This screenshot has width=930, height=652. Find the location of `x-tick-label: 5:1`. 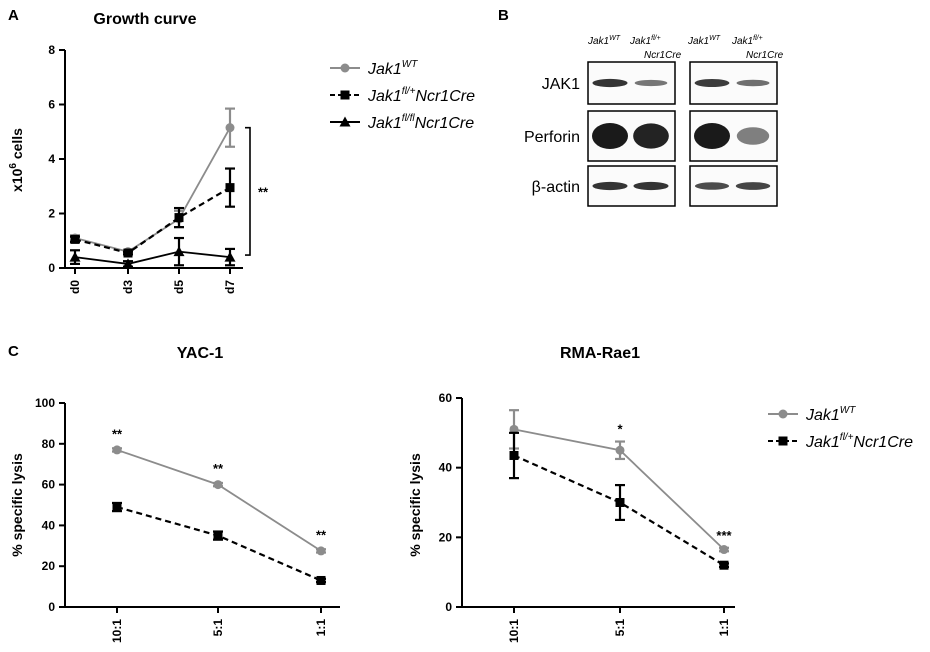

x-tick-label: 5:1 is located at coordinates (218, 628).